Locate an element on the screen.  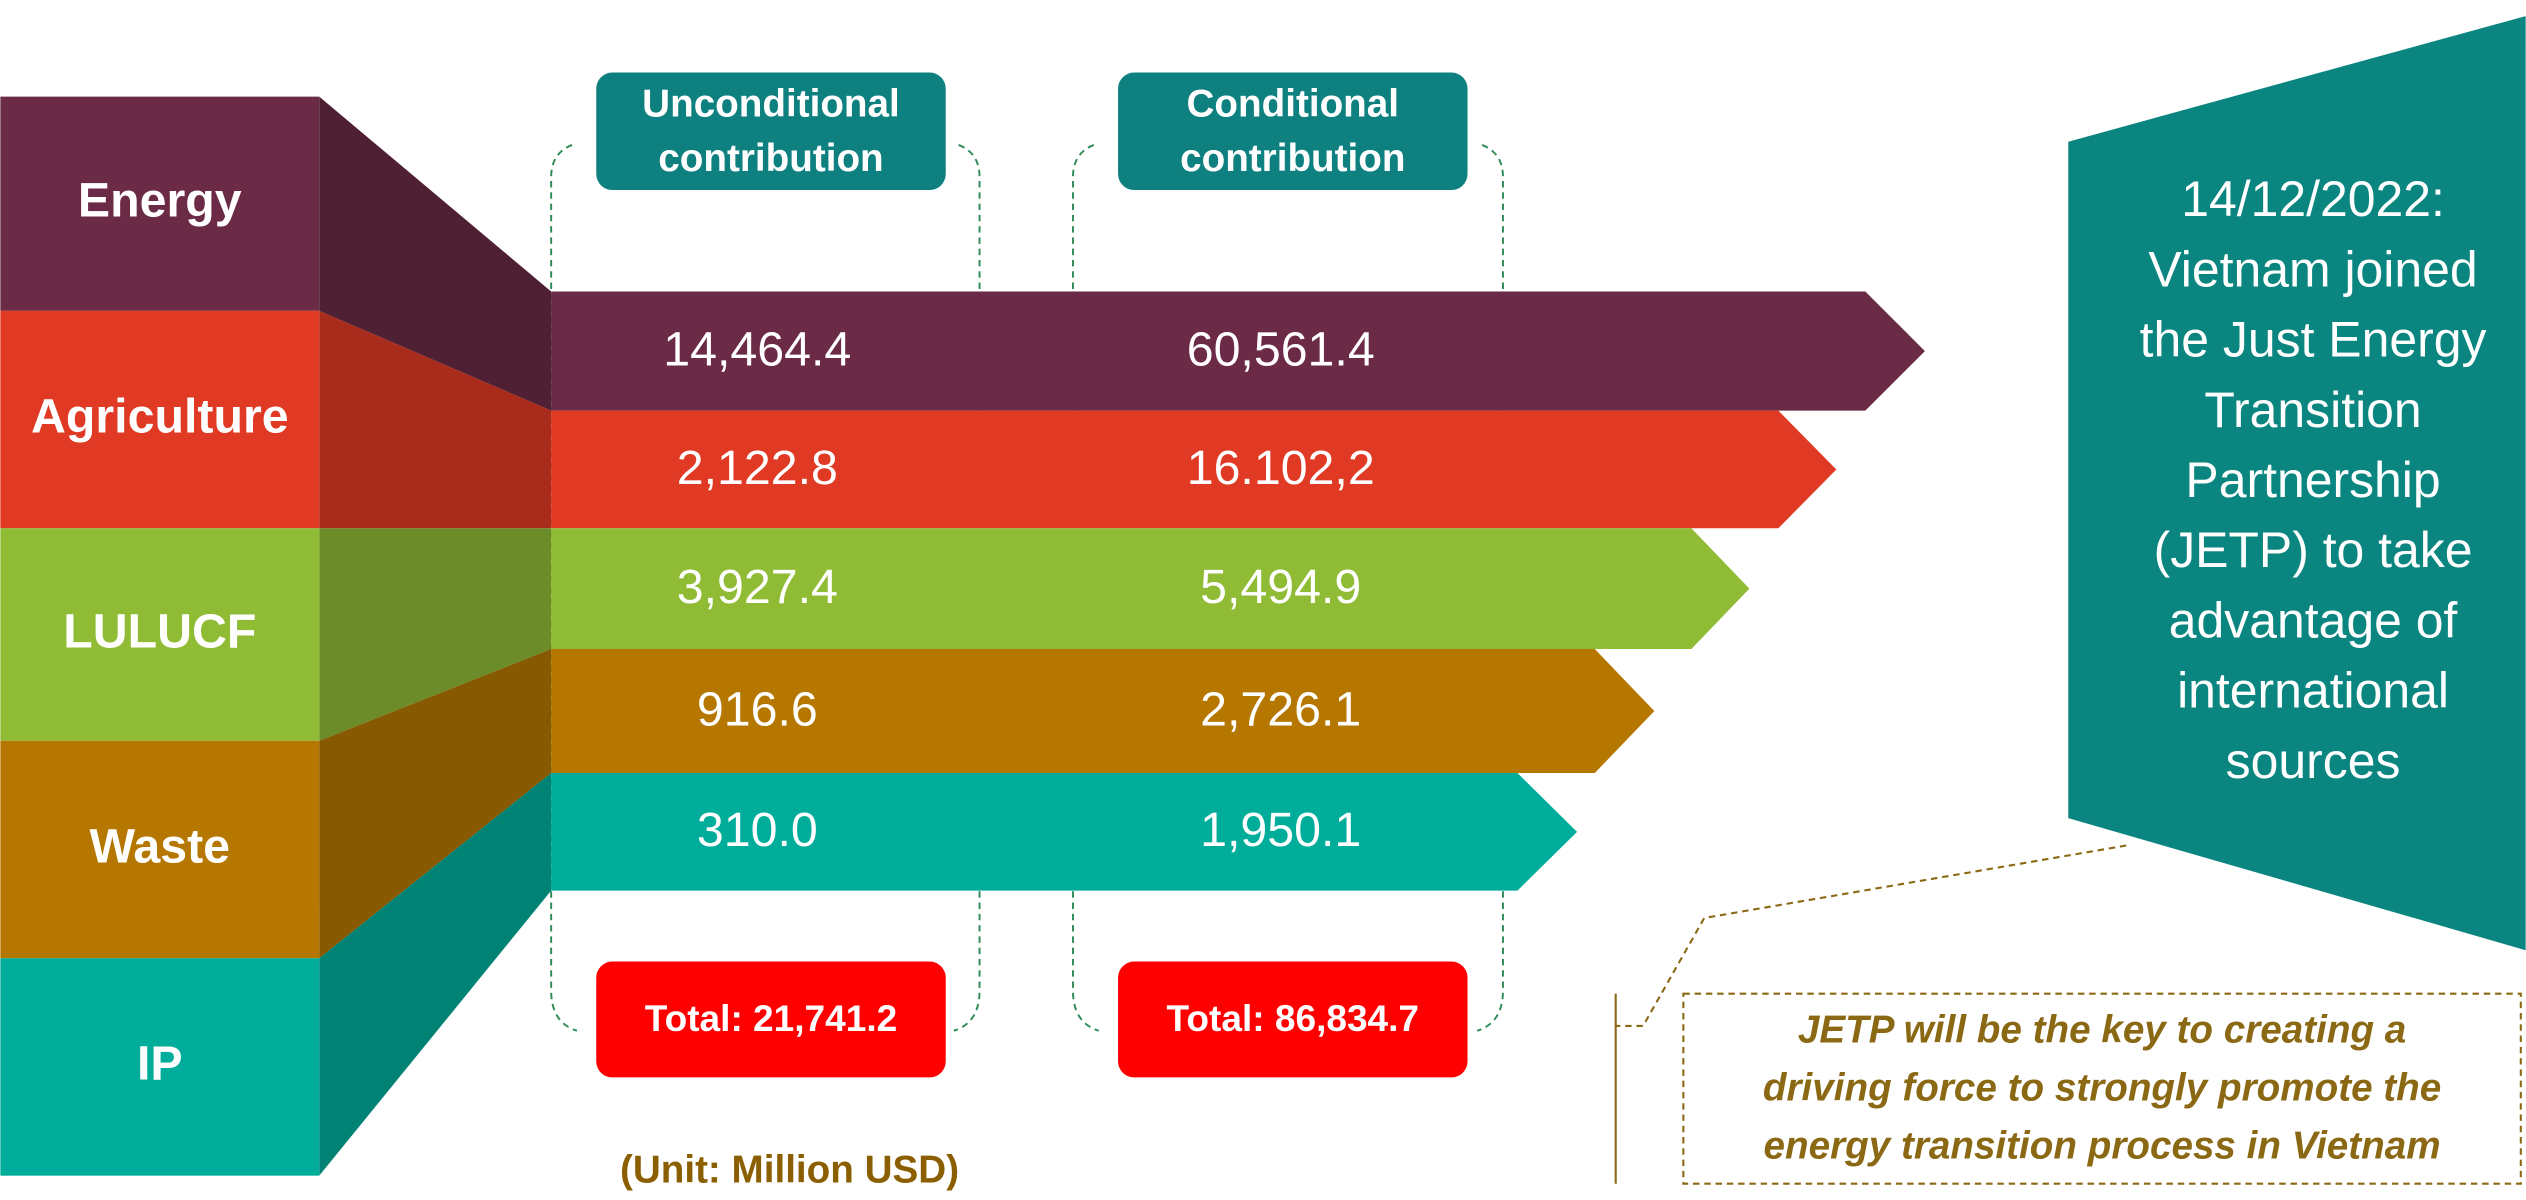
total-text: Total: 21,741.2 is located at coordinates (771, 1018).